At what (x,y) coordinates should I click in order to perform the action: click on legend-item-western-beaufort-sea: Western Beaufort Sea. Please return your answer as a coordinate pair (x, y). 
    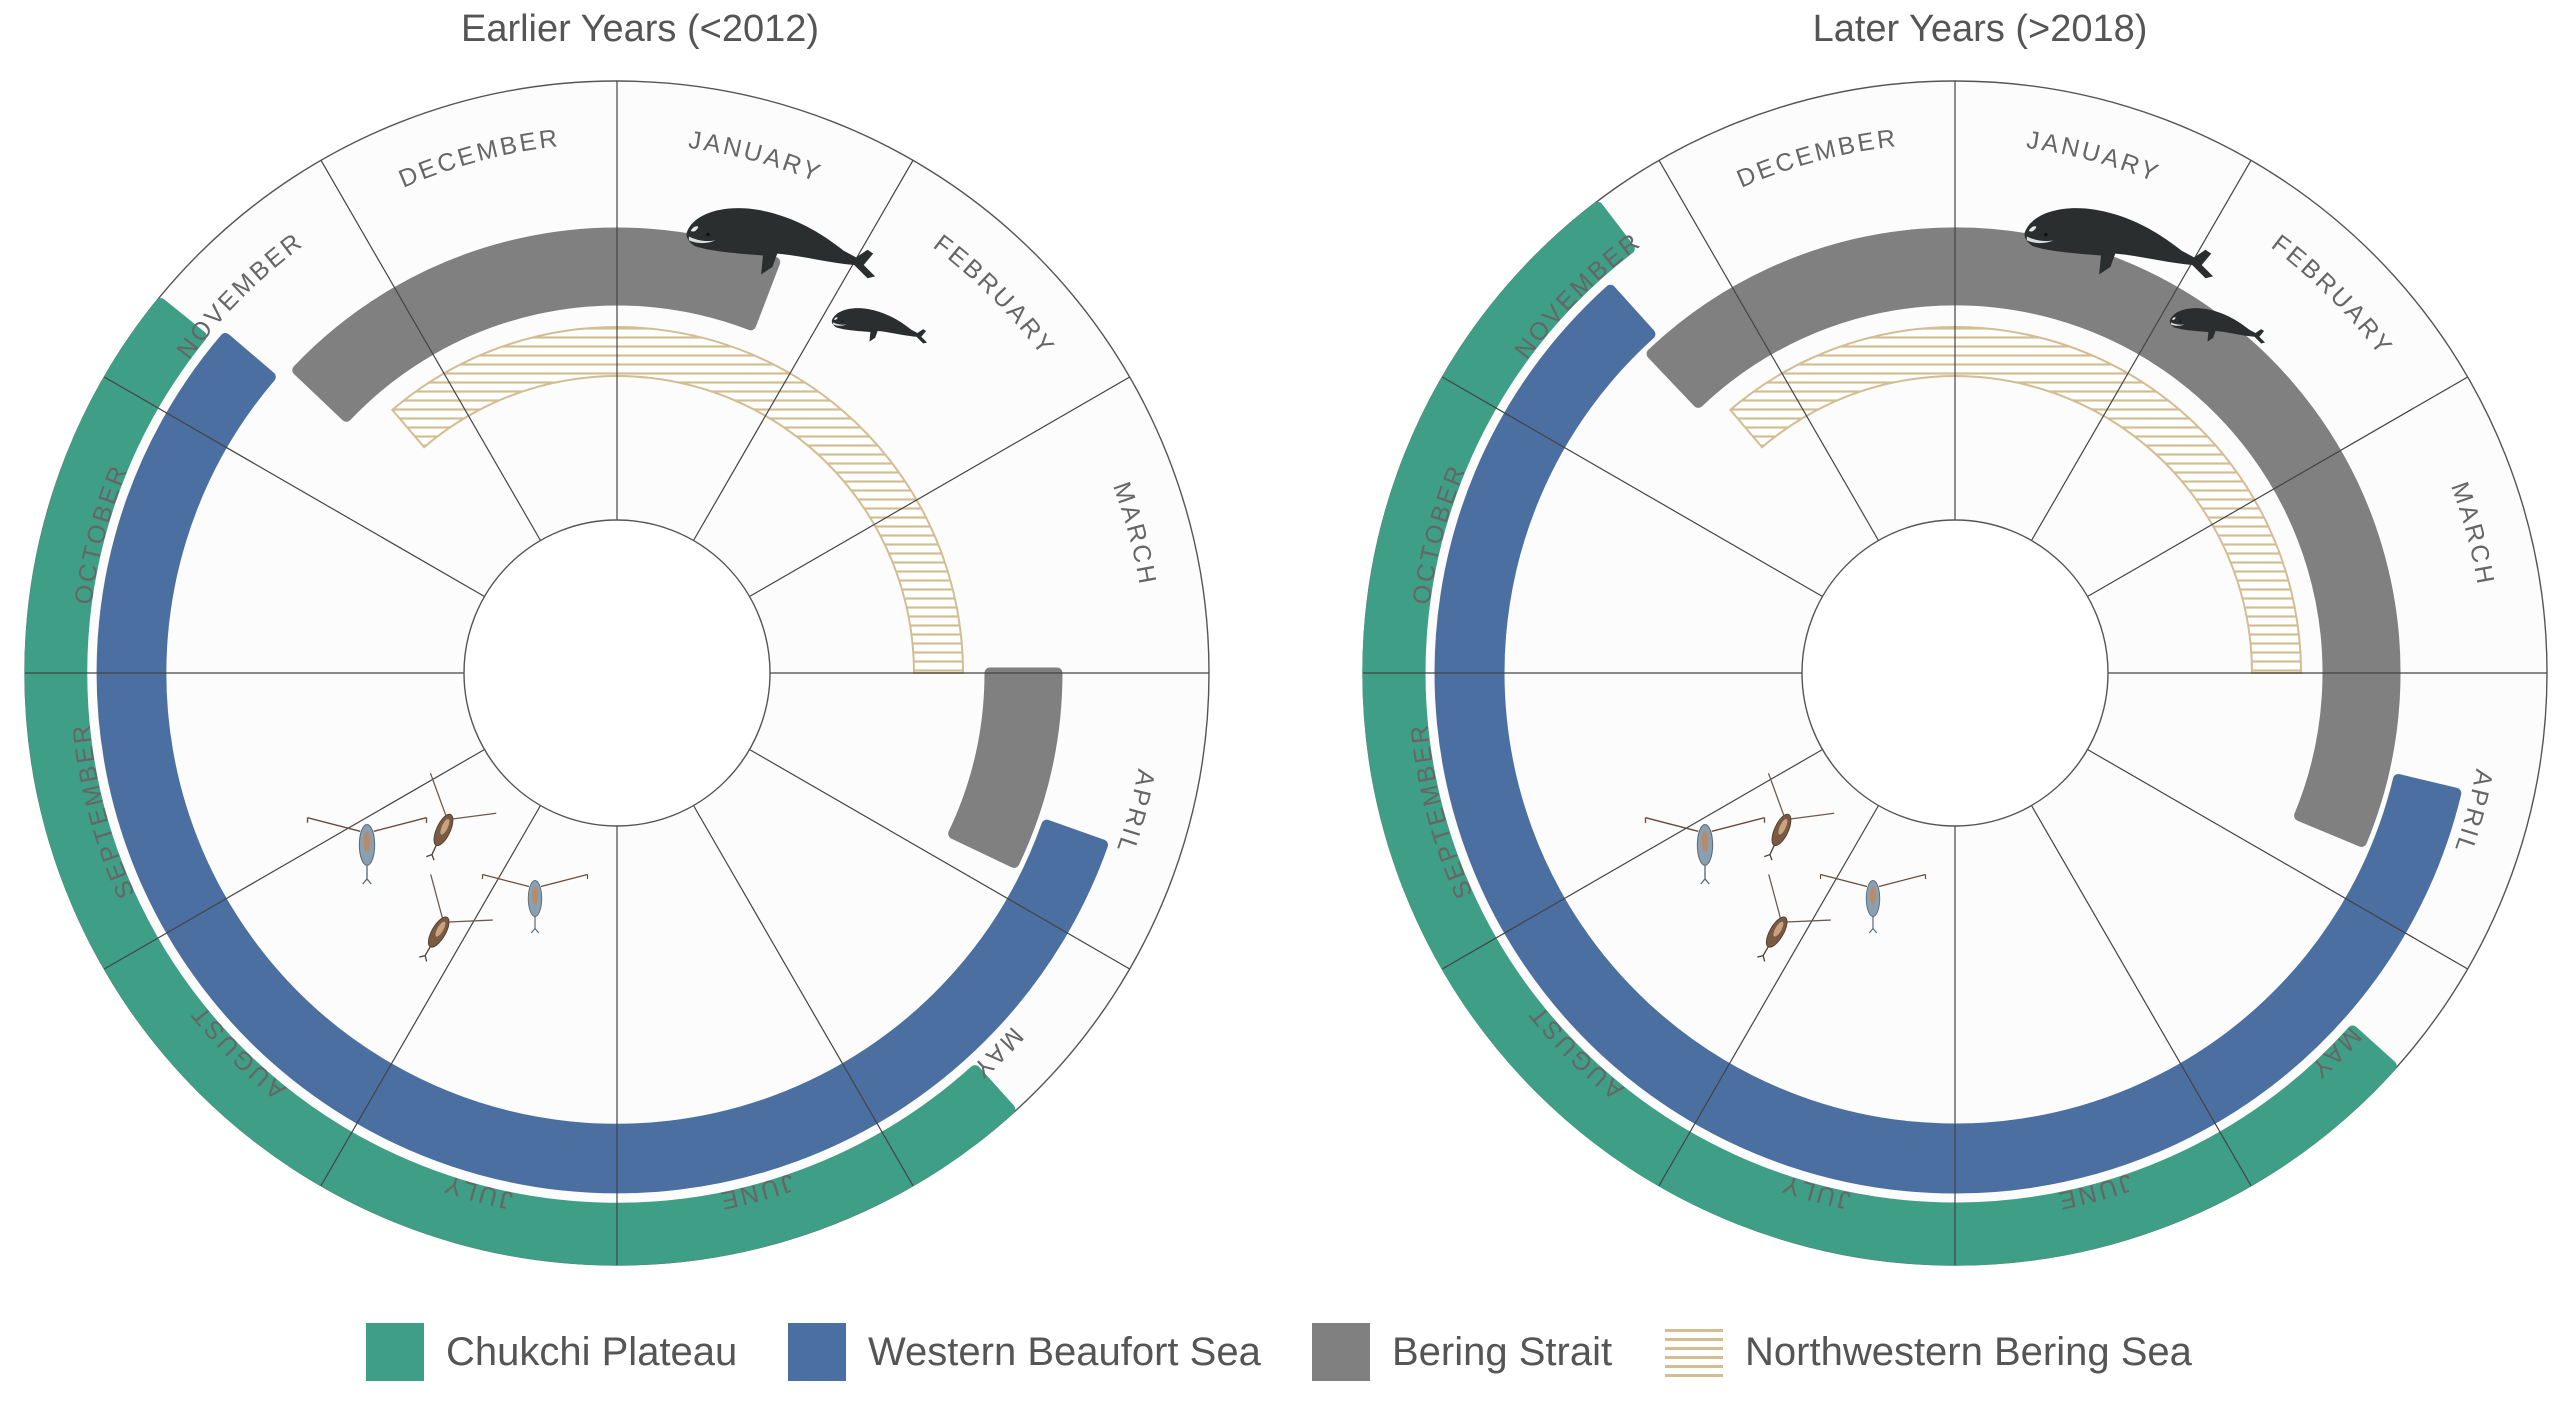
    Looking at the image, I should click on (1024, 1352).